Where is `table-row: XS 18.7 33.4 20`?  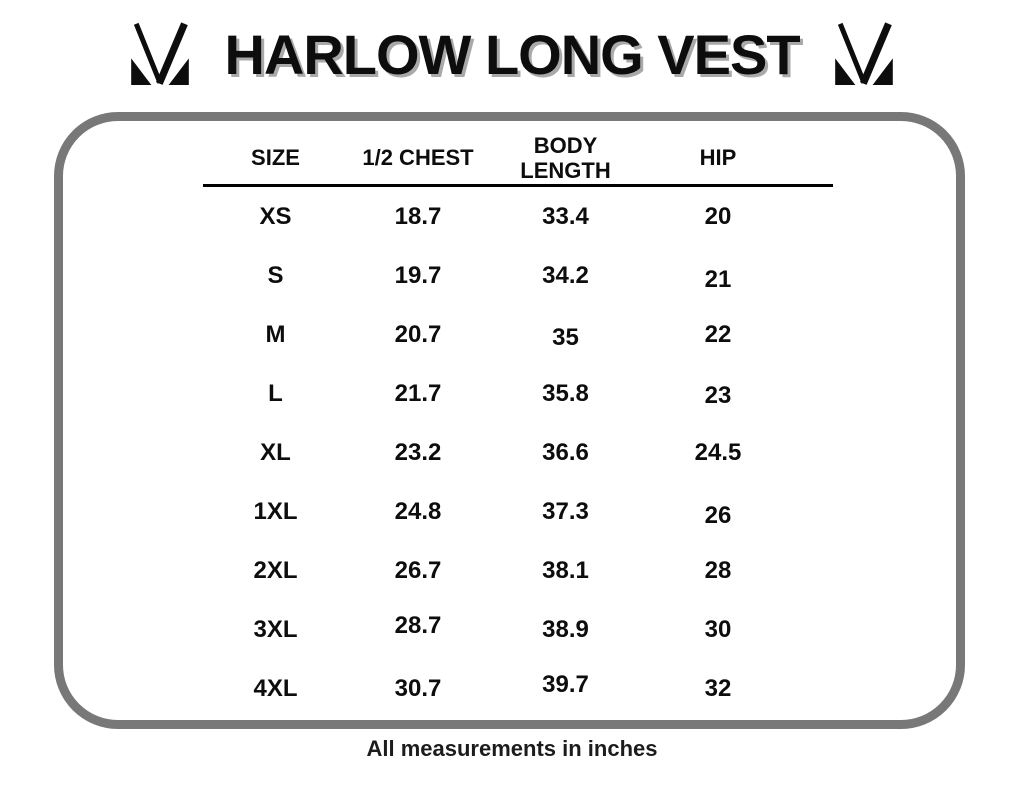 table-row: XS 18.7 33.4 20 is located at coordinates (518, 216).